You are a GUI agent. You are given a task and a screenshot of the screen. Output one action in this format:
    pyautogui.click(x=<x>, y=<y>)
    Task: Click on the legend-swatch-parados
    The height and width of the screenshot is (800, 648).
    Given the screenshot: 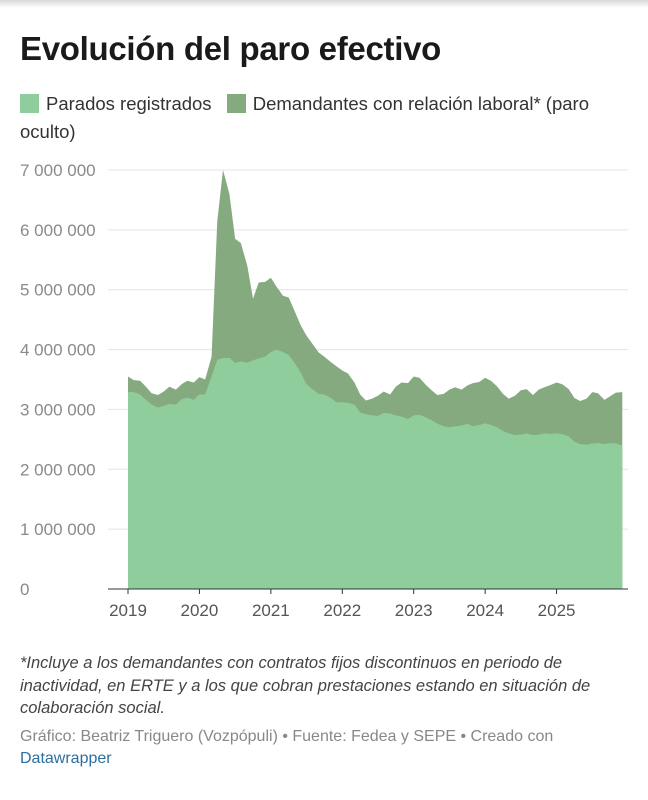 What is the action you would take?
    pyautogui.click(x=29, y=103)
    